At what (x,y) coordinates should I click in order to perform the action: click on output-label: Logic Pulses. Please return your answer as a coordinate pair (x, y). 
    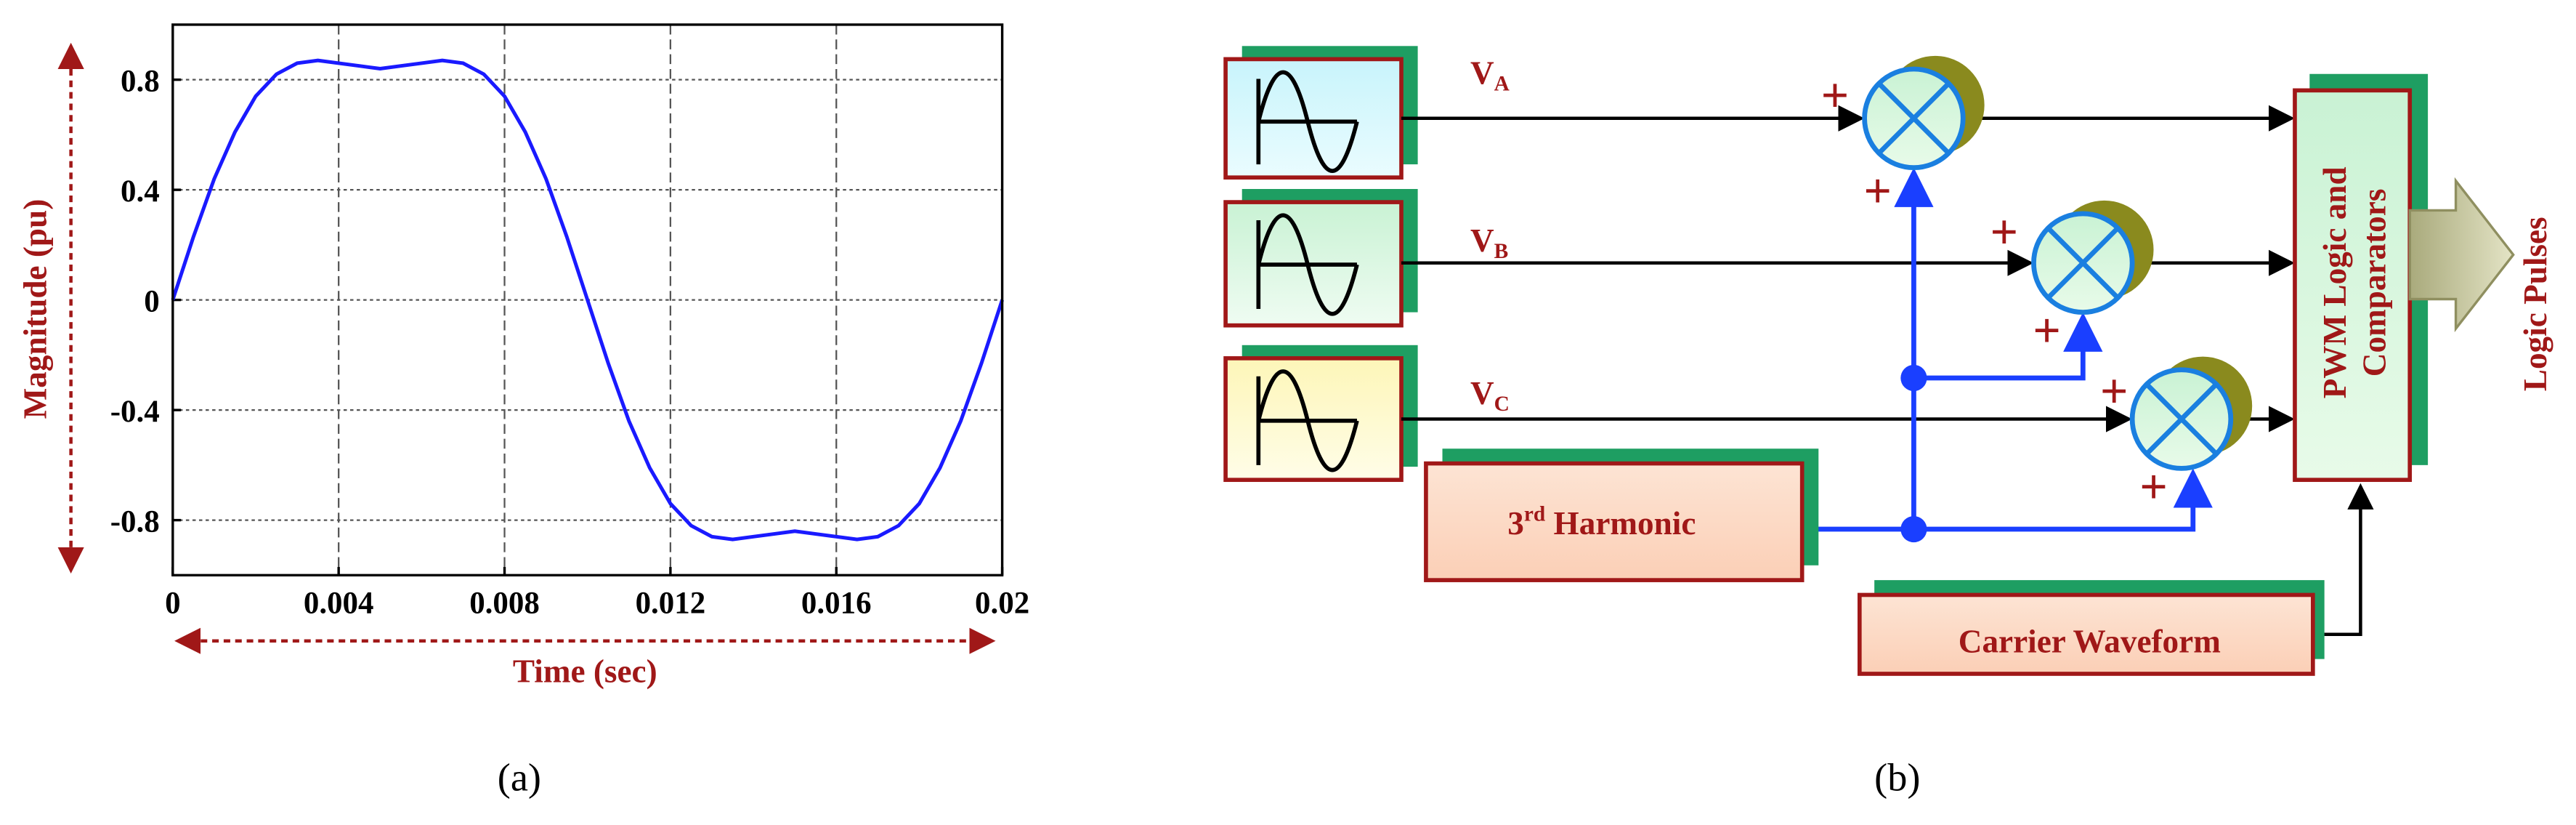
    Looking at the image, I should click on (2535, 304).